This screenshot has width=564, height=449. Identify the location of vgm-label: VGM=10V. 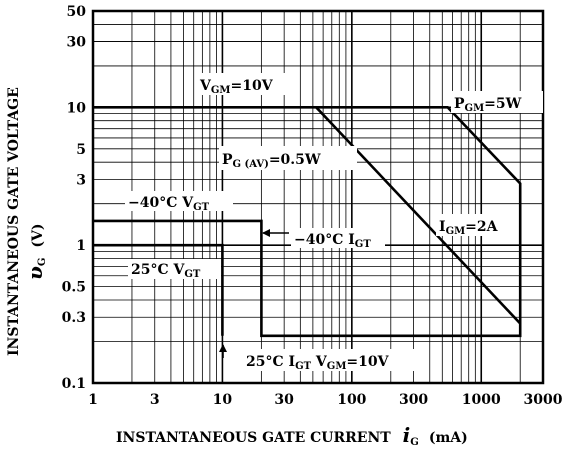
(236, 87).